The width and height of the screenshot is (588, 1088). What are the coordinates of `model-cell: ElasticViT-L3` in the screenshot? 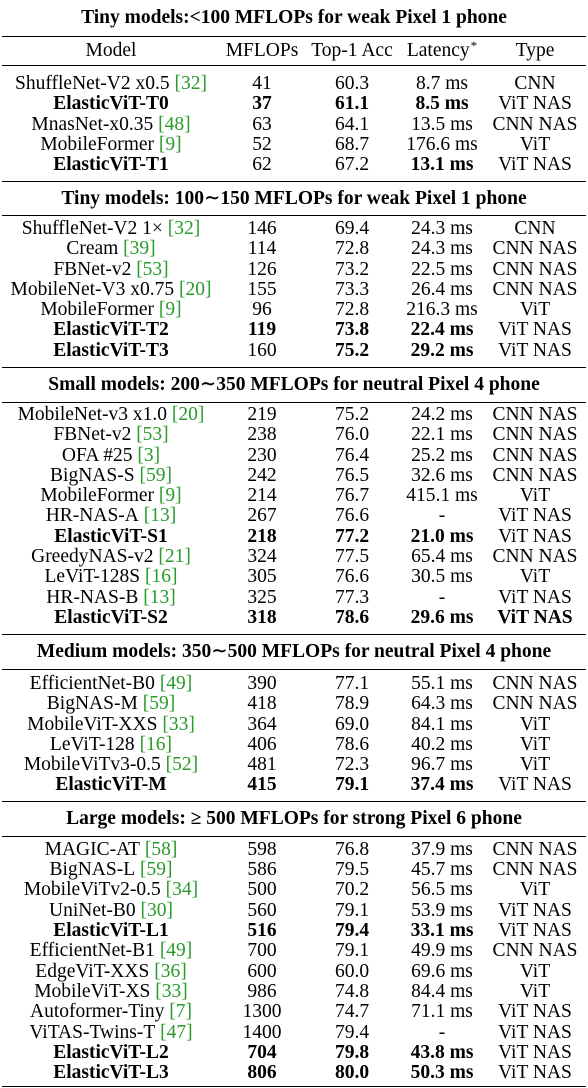 It's located at (111, 1072).